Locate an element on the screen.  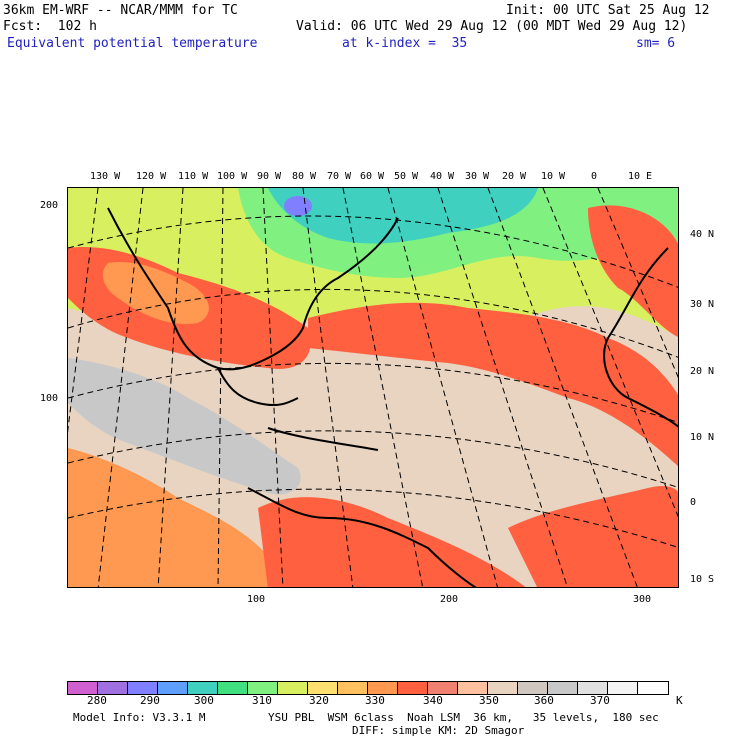
physics-line2: DIFF: simple KM: 2D Smagor is located at coordinates (438, 730).